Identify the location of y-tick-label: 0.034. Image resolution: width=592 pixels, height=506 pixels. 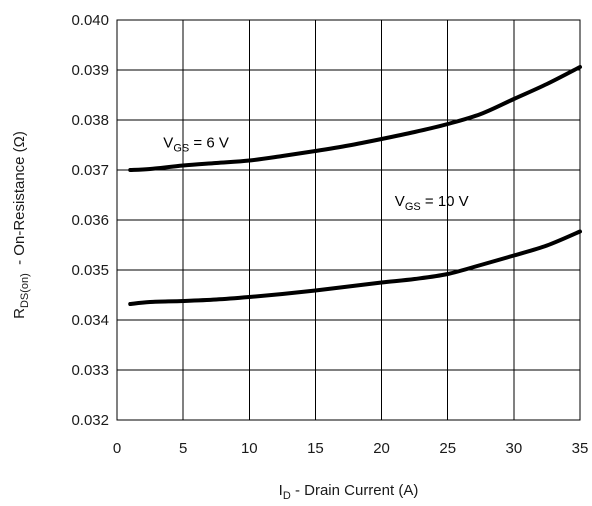
(90, 320).